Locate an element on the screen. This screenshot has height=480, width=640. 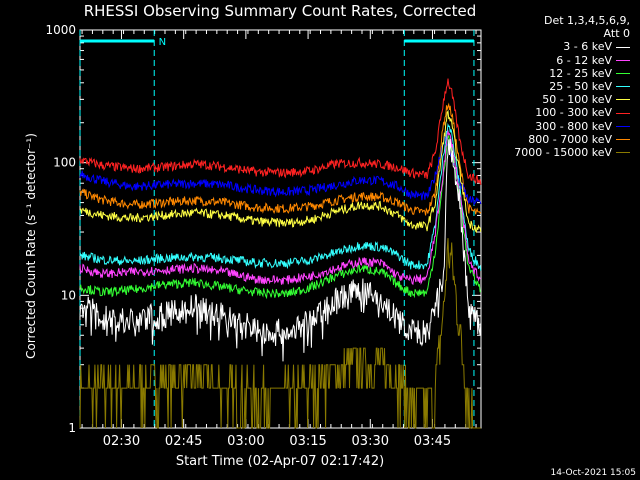
legend-entry-label: 12 - 25 keV is located at coordinates (580, 73).